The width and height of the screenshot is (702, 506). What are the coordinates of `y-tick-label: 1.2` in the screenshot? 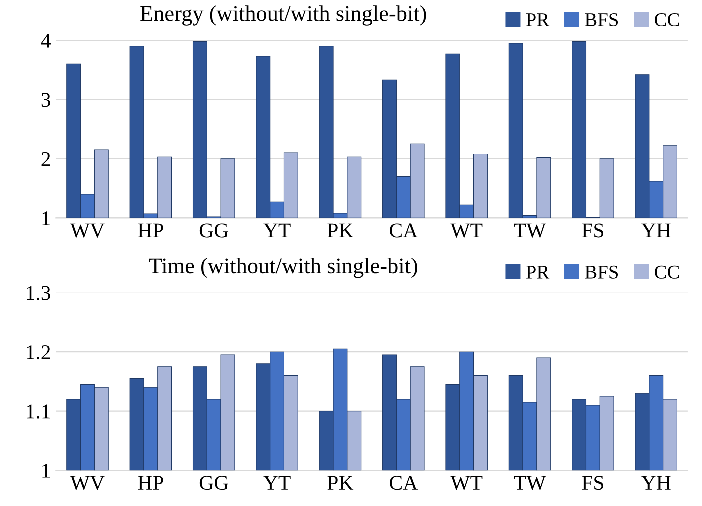 It's located at (38, 353).